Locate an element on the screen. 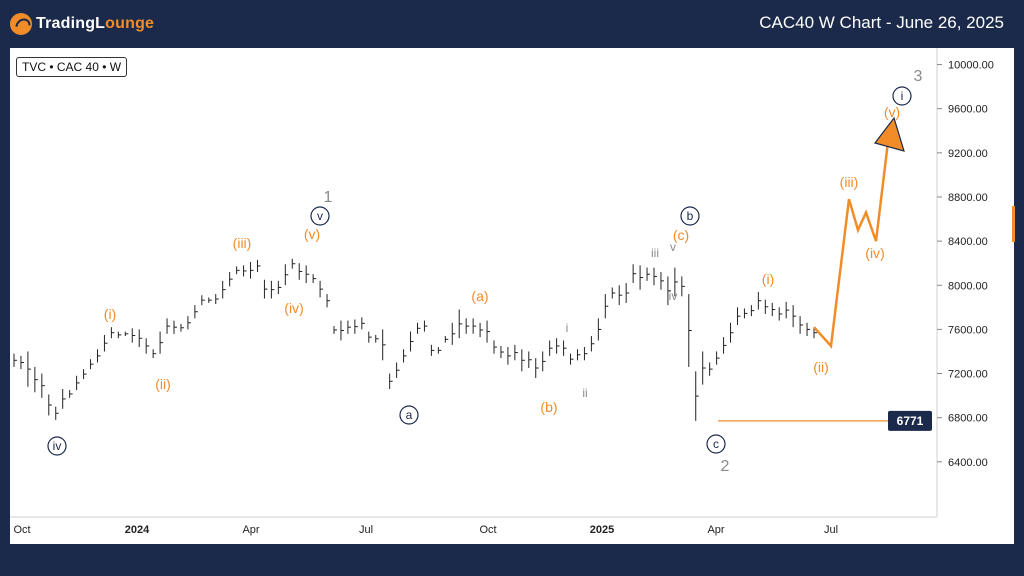 This screenshot has height=576, width=1024. wave-label-c-orange: (c) is located at coordinates (681, 235).